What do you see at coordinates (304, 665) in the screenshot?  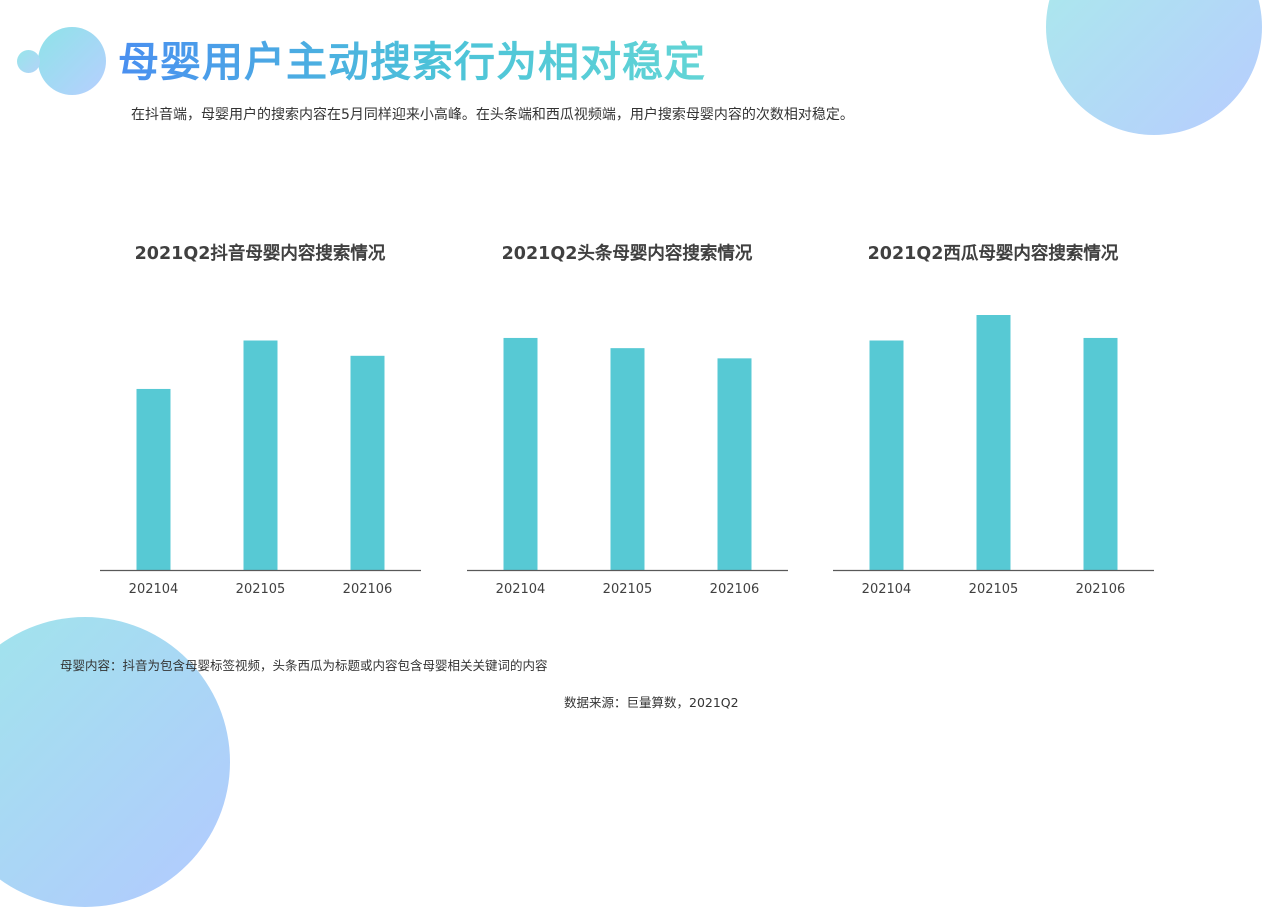 I see `footnote: 母婴内容：抖音为包含母婴标签视频，头条西瓜为标题或内容包含母婴相关关键词的内容` at bounding box center [304, 665].